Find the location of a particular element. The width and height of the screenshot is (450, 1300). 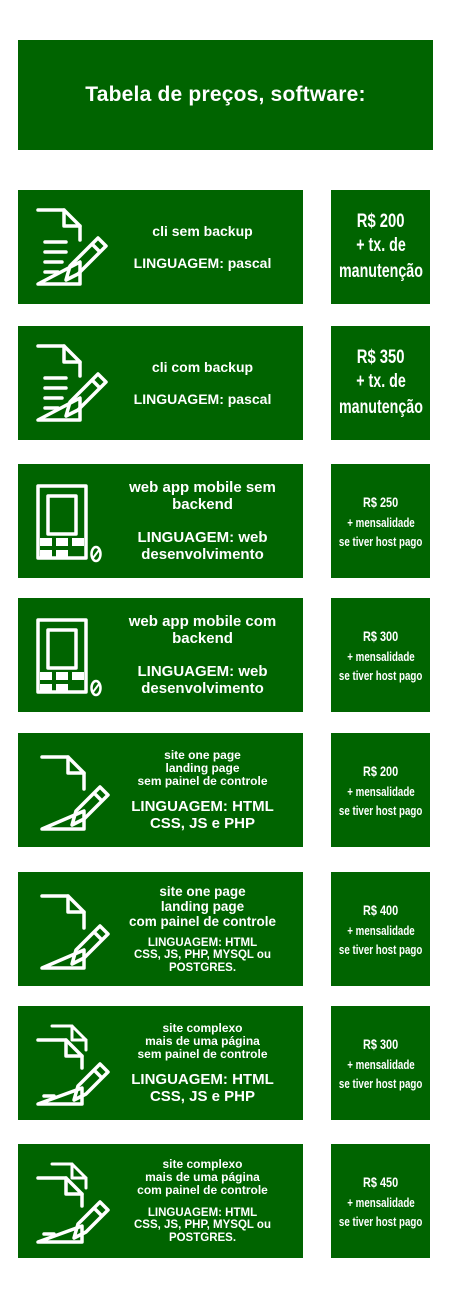

price-card: R$ 400 + mensalidade se tiver host pago is located at coordinates (380, 929).